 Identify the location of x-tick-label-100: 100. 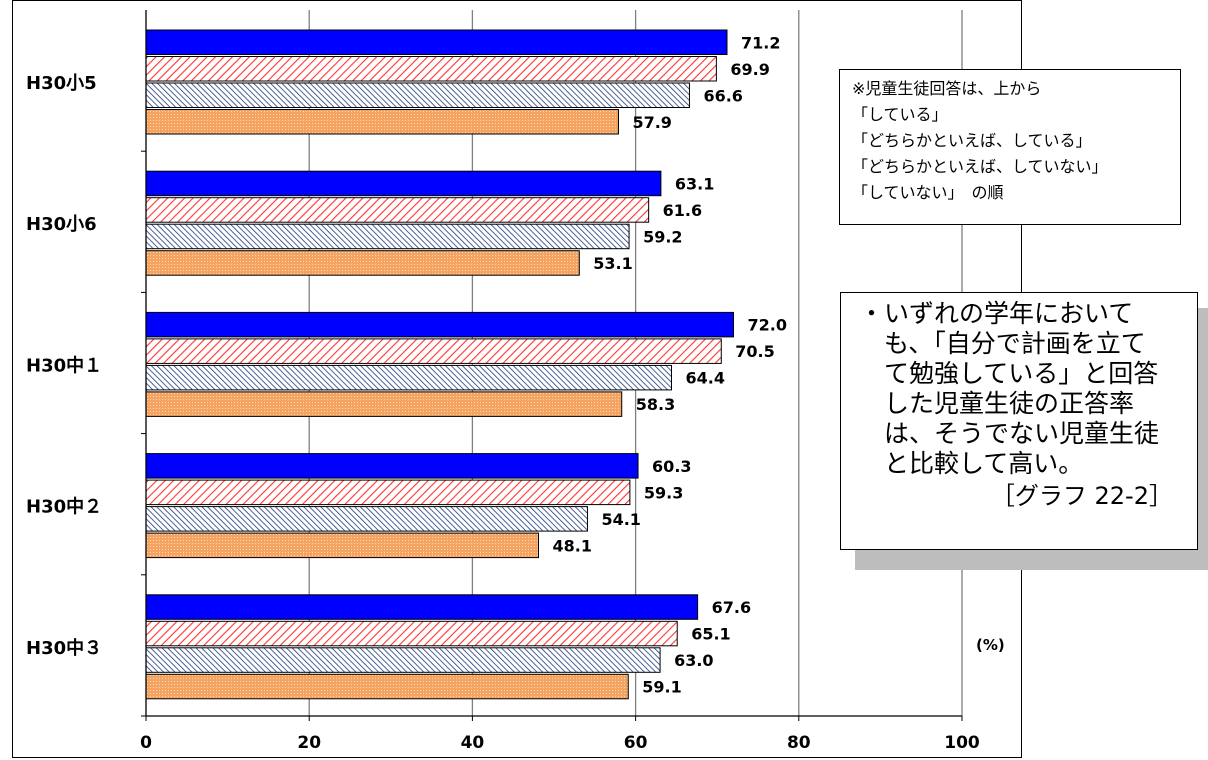
(962, 743).